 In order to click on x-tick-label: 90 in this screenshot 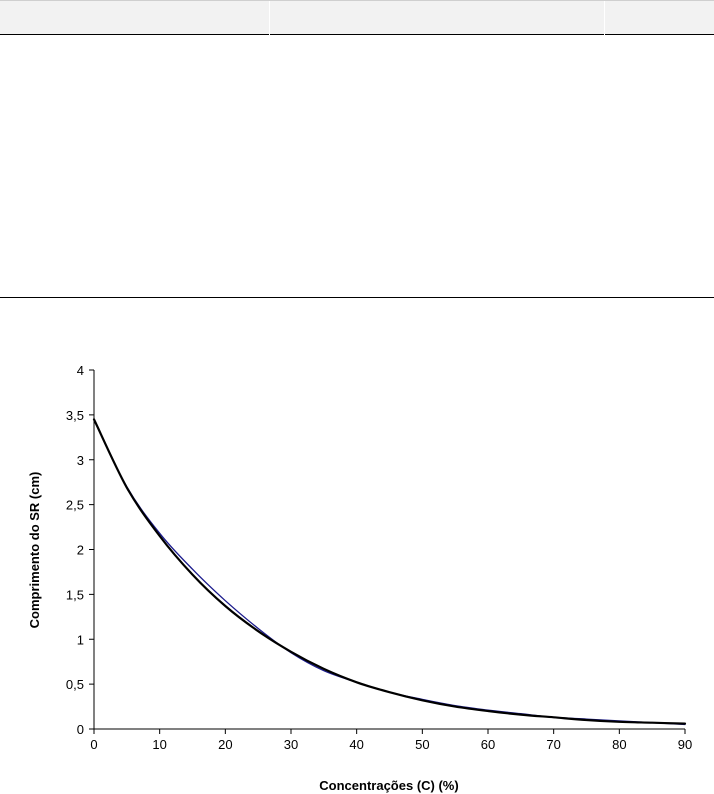, I will do `click(685, 744)`.